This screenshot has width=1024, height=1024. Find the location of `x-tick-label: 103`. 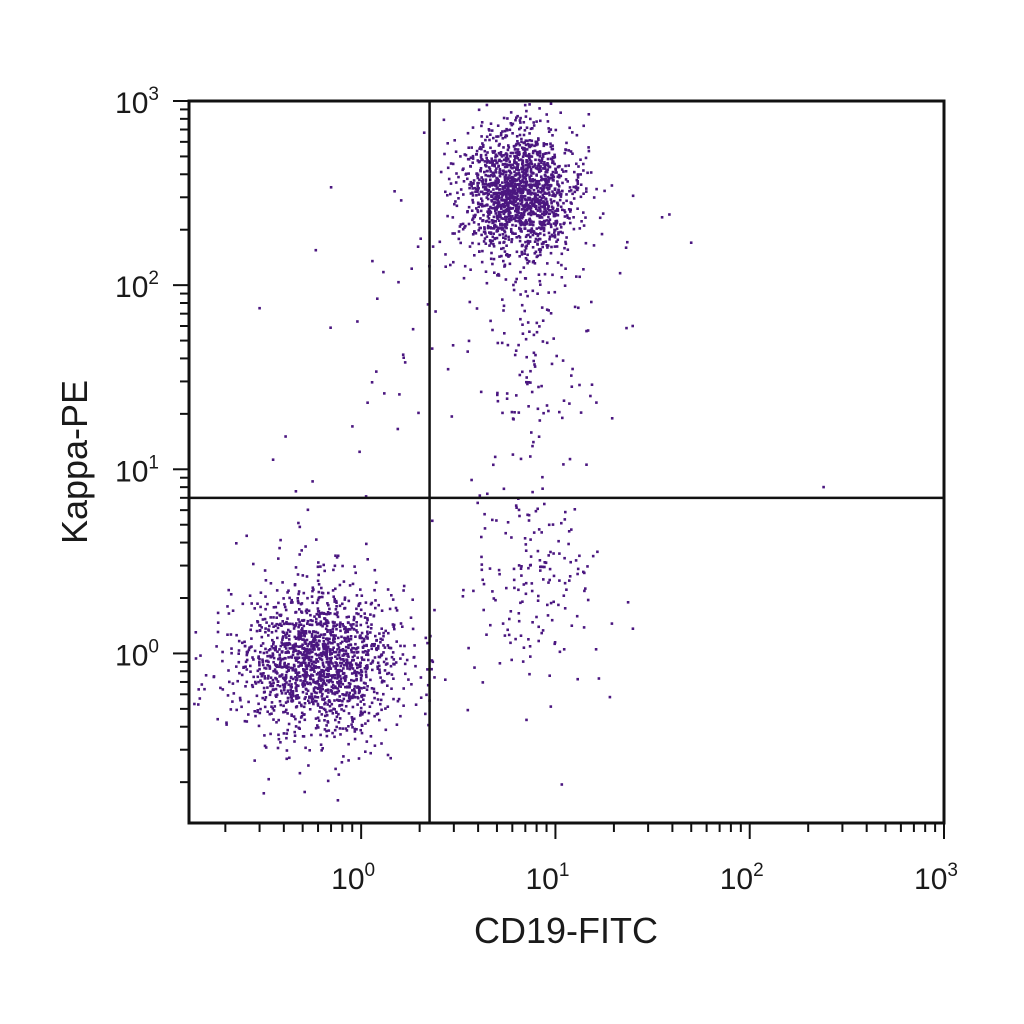

x-tick-label: 103 is located at coordinates (936, 878).